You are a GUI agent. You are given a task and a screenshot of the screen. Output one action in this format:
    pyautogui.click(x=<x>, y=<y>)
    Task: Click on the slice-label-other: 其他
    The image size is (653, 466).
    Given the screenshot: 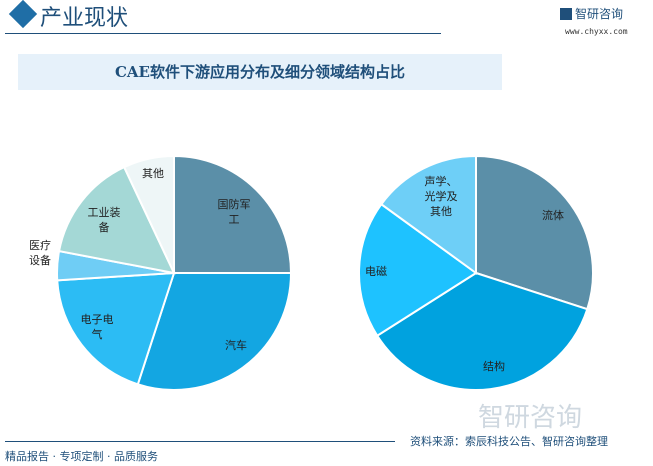 What is the action you would take?
    pyautogui.click(x=153, y=173)
    